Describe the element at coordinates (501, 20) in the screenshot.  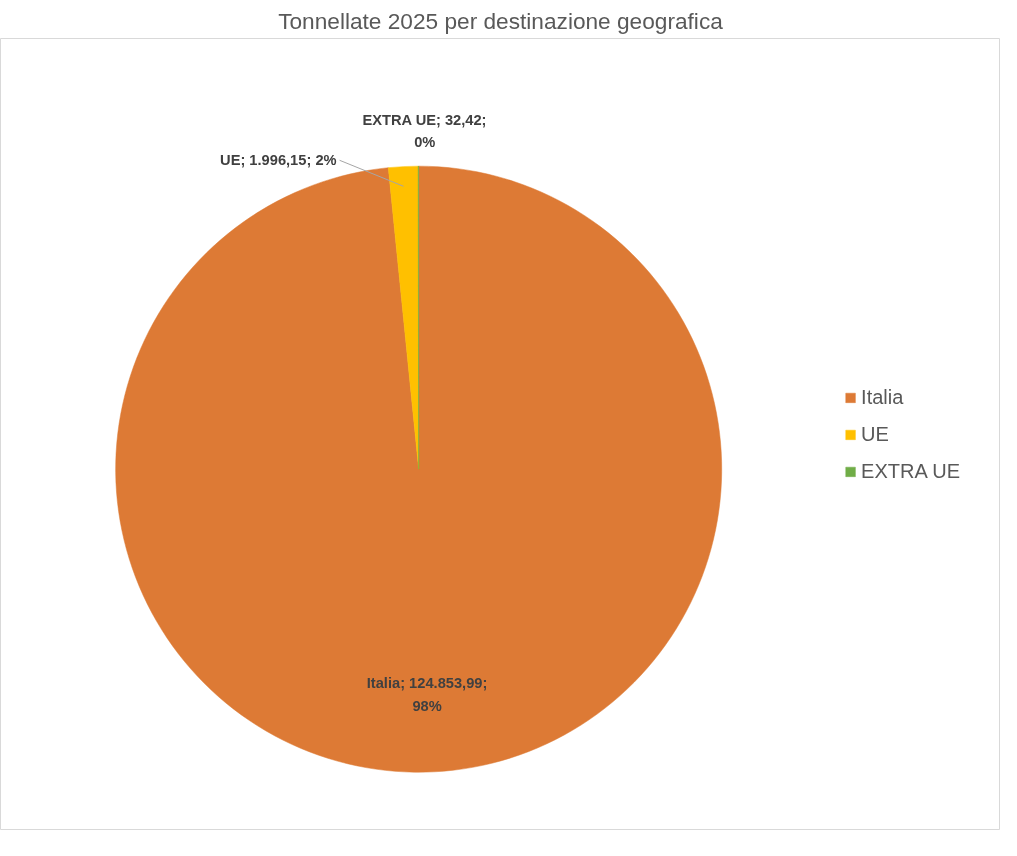
I see `chart-title: Tonnellate 2025 per destinazione geografica` at that location.